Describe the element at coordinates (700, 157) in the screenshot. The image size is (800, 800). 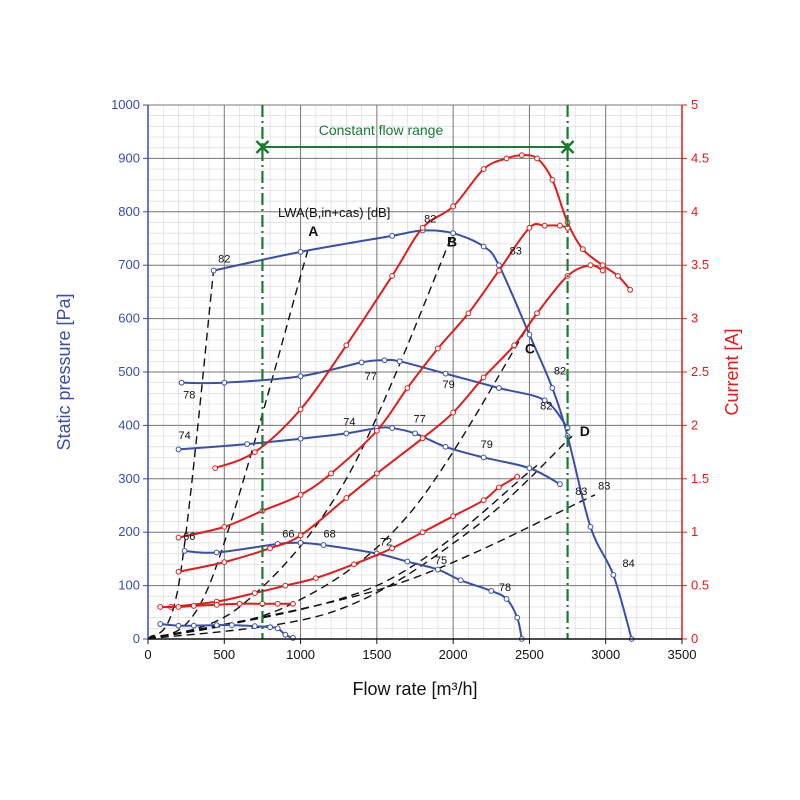
I see `y-tick-label-right: 4.5` at that location.